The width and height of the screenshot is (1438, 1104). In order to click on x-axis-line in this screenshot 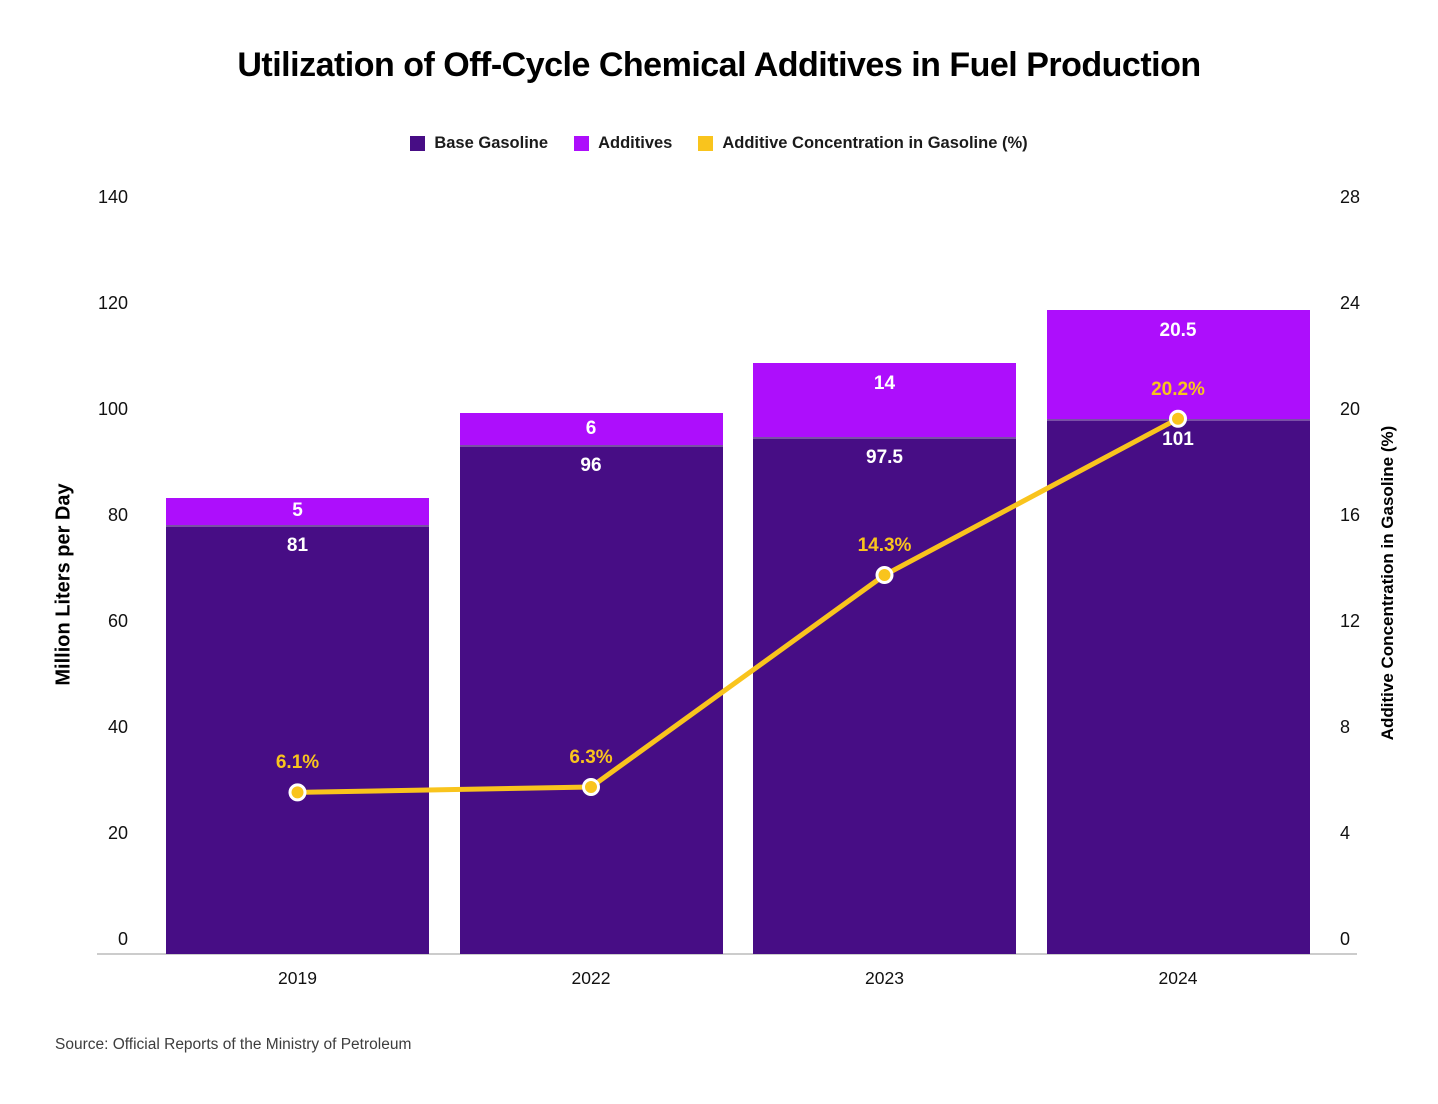, I will do `click(727, 954)`.